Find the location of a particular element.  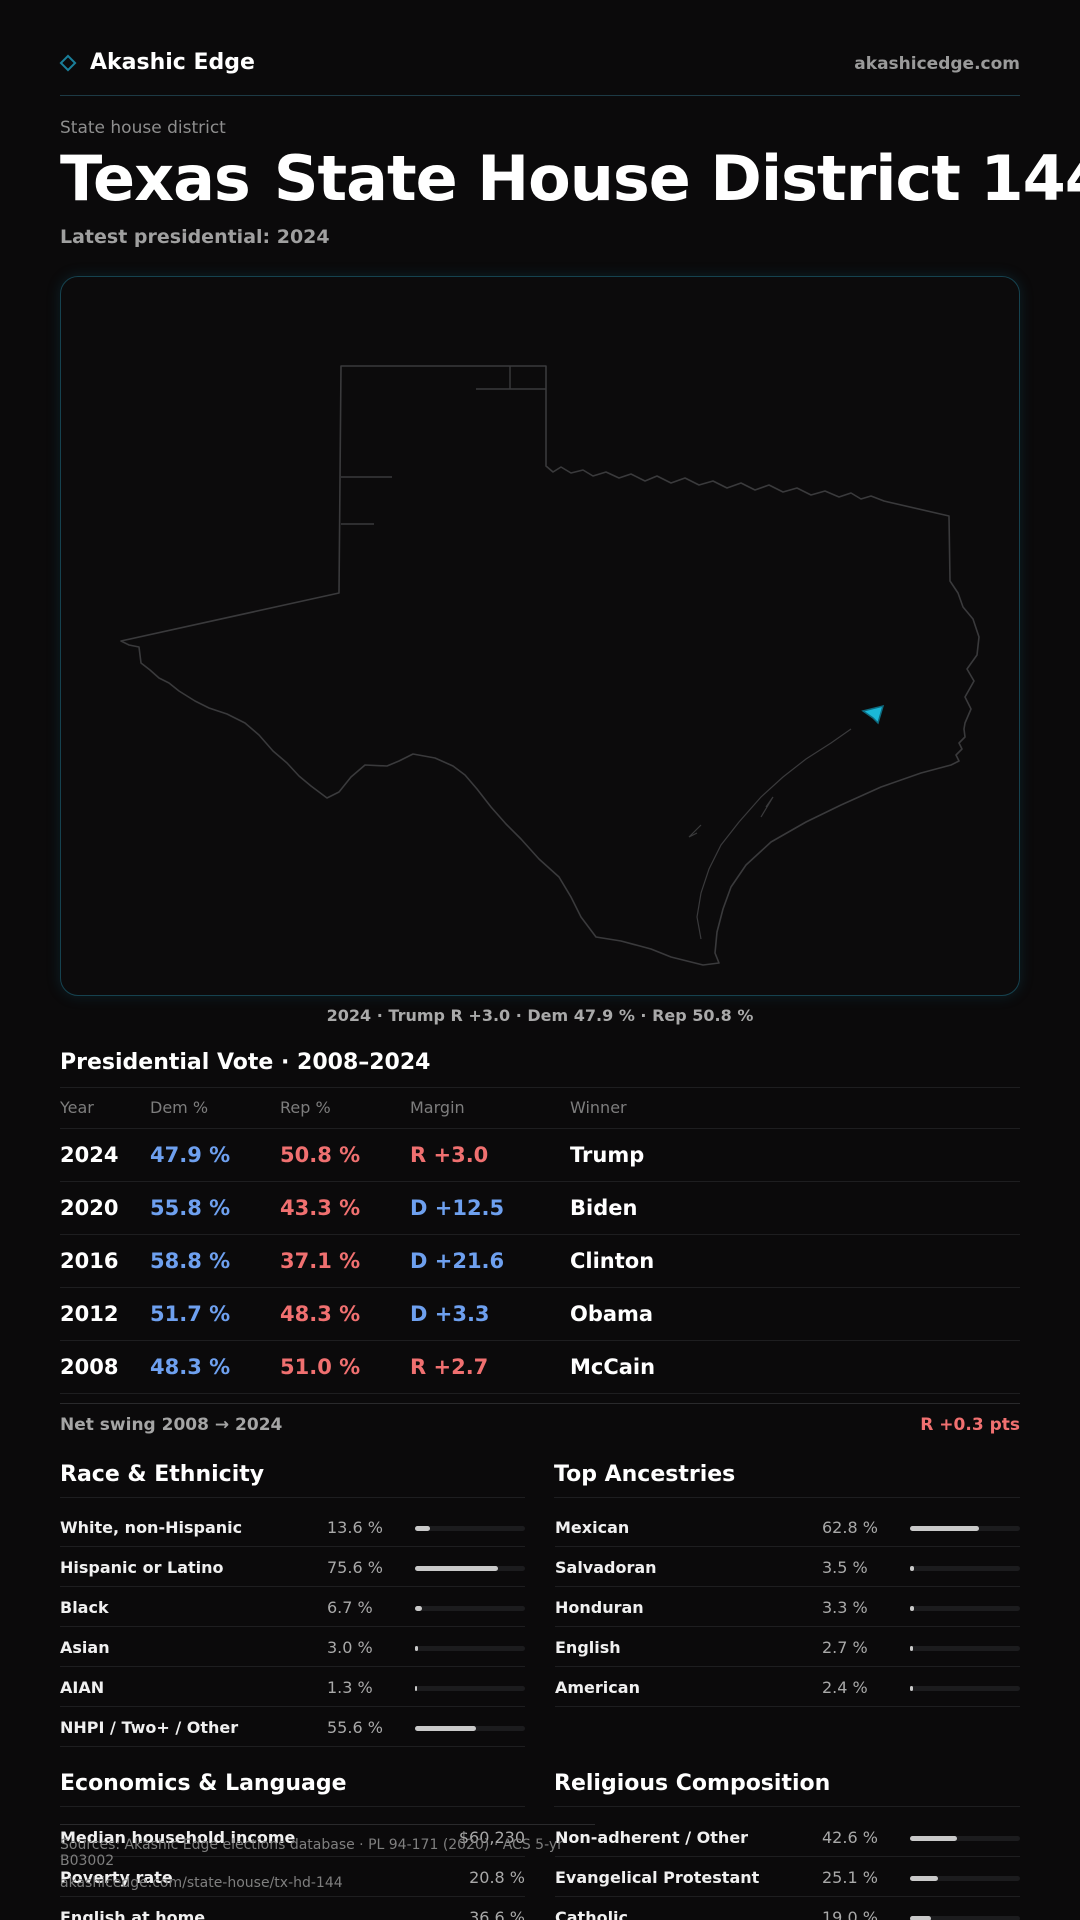

brand: Akashic Edge is located at coordinates (157, 62).